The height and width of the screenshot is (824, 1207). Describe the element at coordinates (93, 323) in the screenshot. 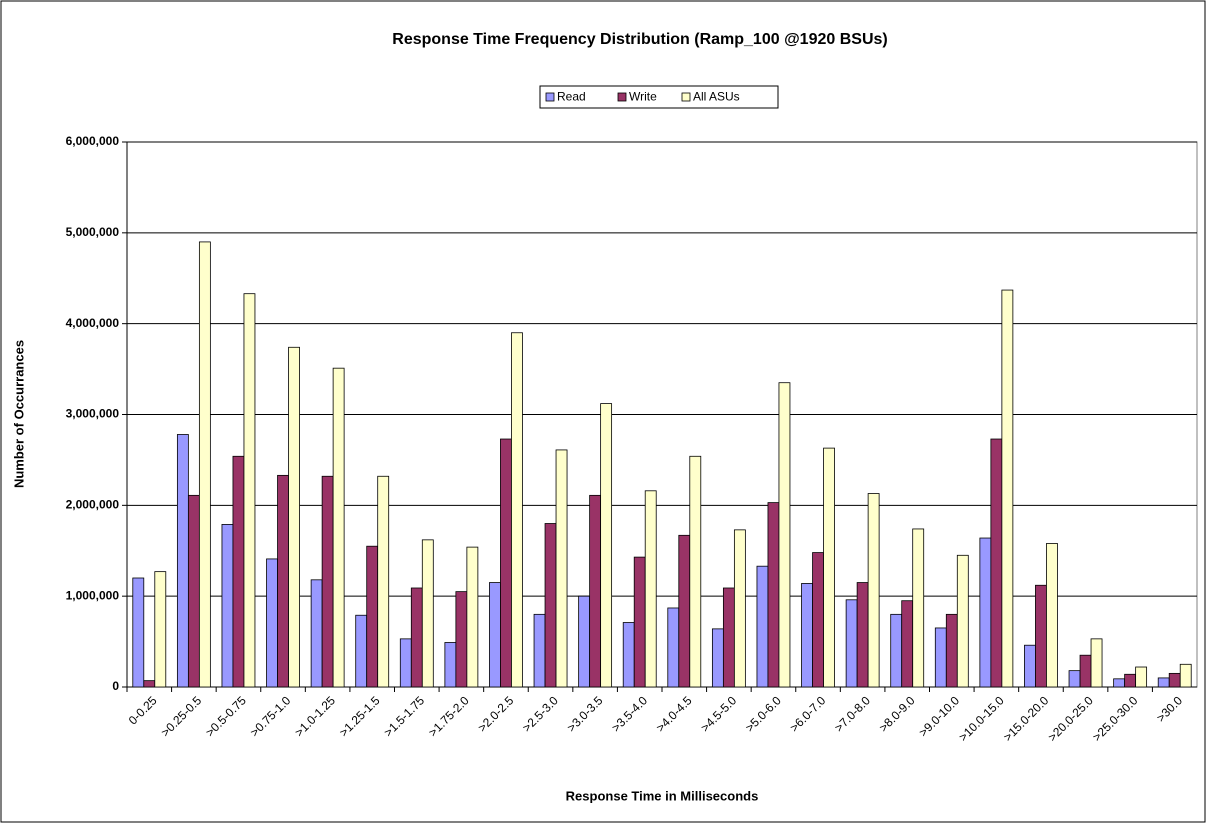

I see `y-tick-label: 4,000,000` at that location.